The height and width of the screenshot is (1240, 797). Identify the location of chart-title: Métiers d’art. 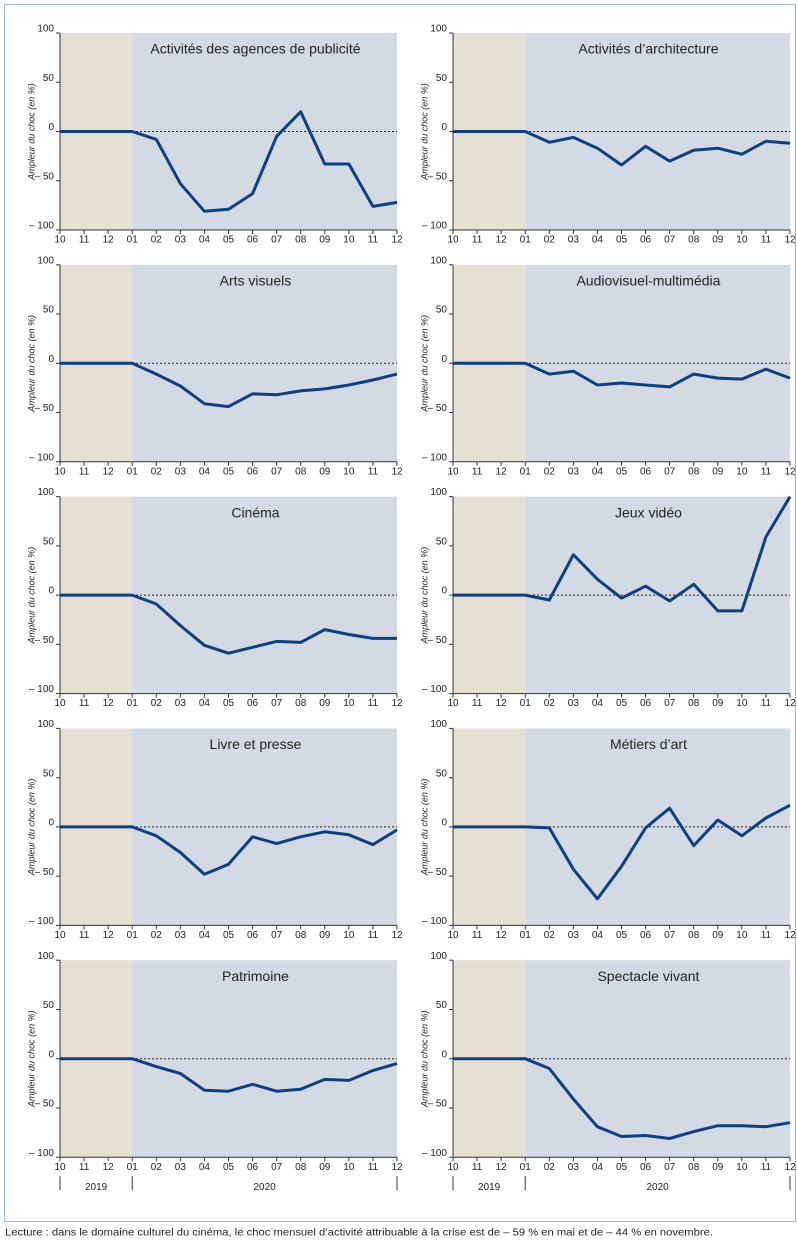
(648, 744).